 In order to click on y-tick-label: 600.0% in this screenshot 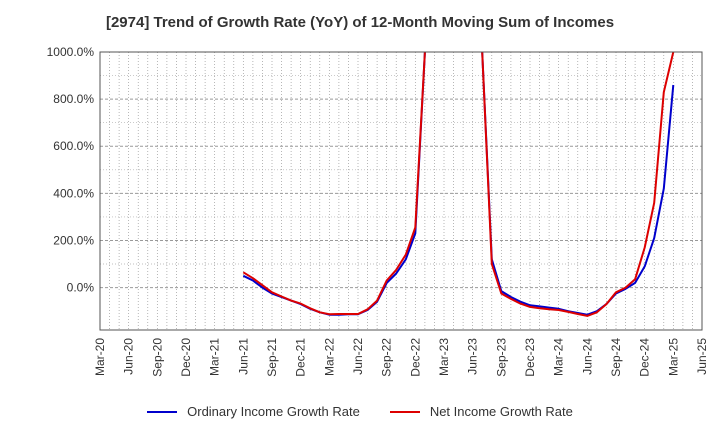, I will do `click(73, 146)`.